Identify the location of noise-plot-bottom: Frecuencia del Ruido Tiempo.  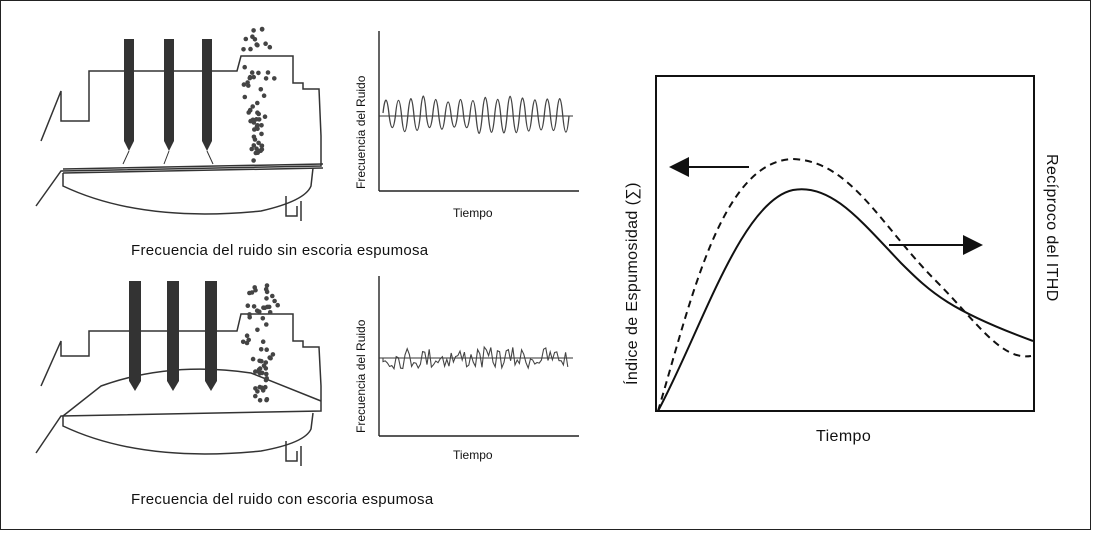
(466, 369).